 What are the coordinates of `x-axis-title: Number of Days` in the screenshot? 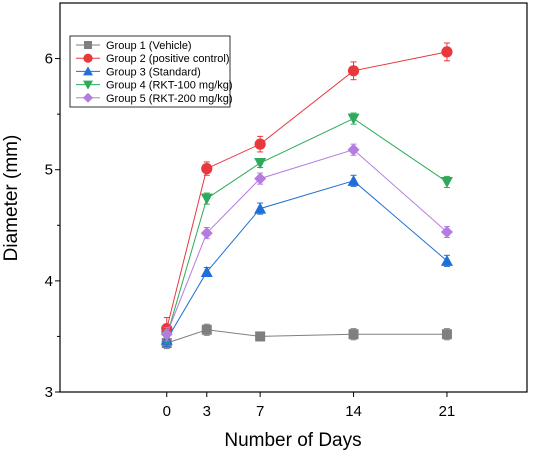 It's located at (292, 440).